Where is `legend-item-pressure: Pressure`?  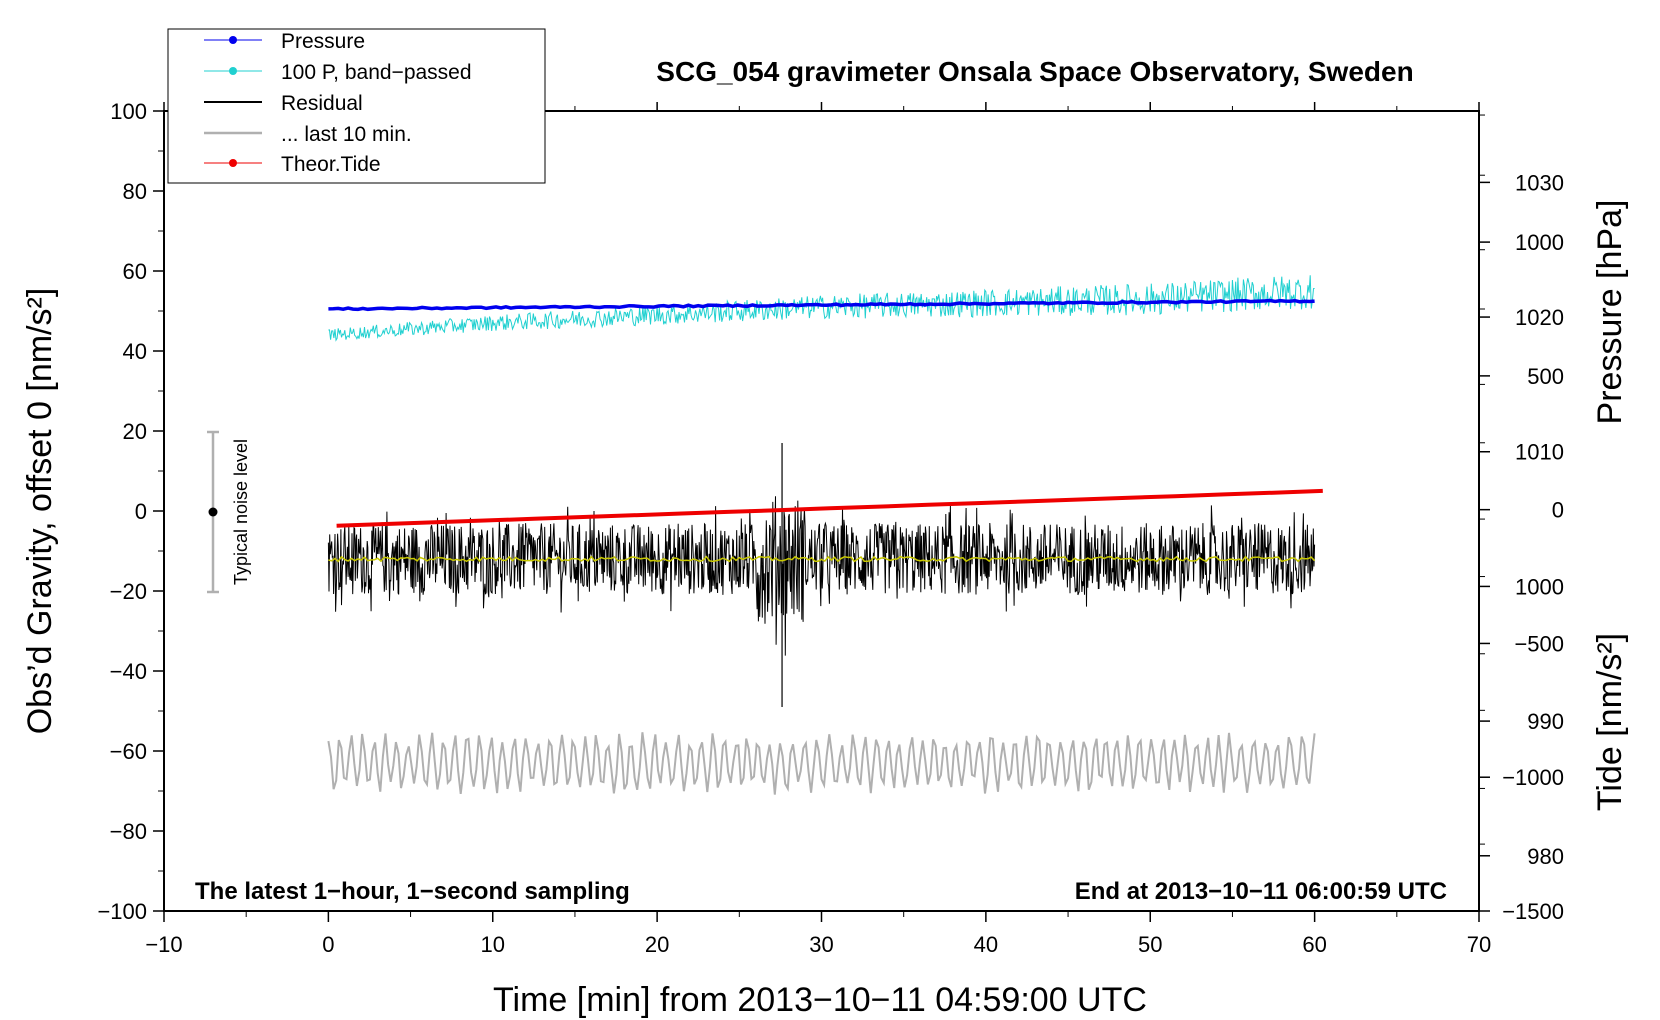
legend-item-pressure: Pressure is located at coordinates (284, 41).